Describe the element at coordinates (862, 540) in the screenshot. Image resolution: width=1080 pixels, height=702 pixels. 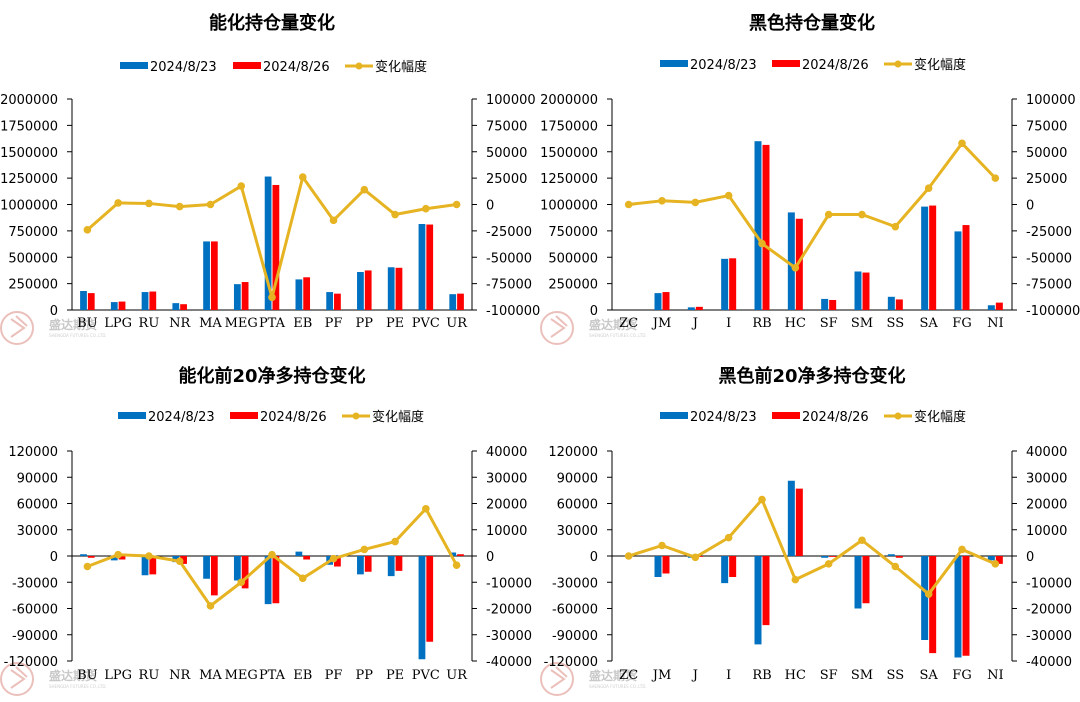
I see `change-point-sm` at that location.